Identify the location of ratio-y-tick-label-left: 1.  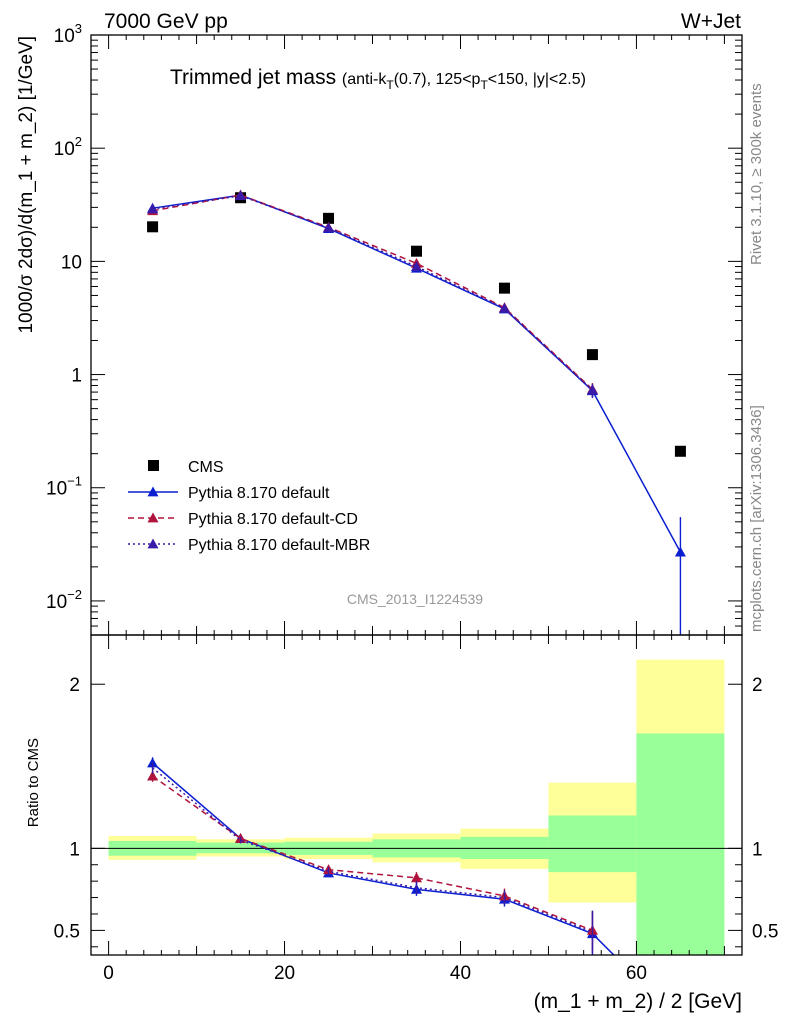
(74, 849).